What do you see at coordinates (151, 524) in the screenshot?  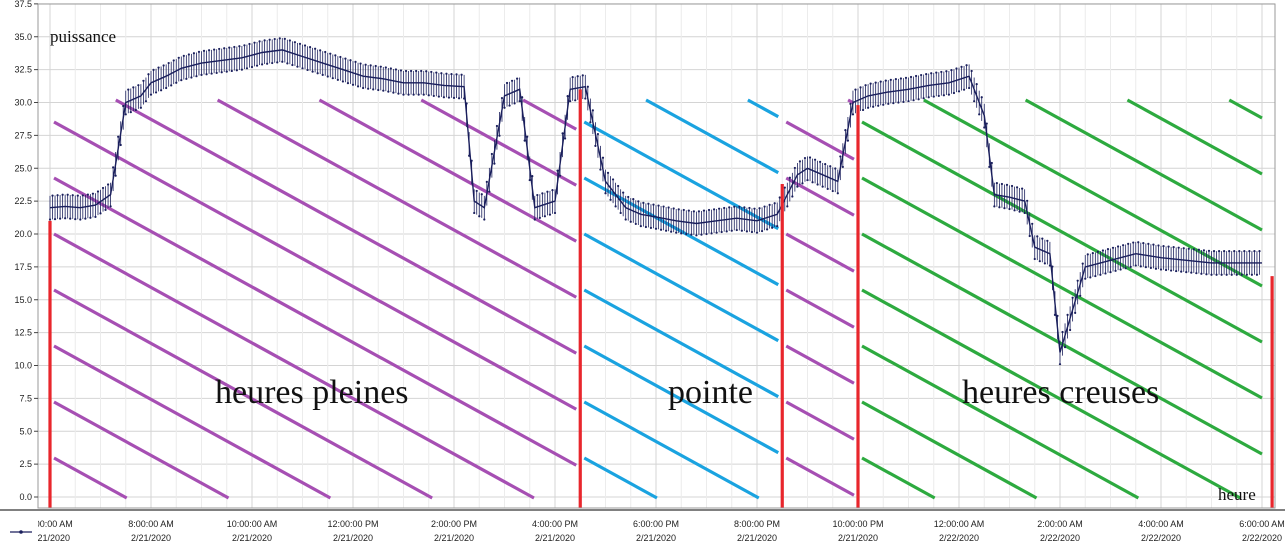 I see `x-tick-label-time: 8:00:00 AM` at bounding box center [151, 524].